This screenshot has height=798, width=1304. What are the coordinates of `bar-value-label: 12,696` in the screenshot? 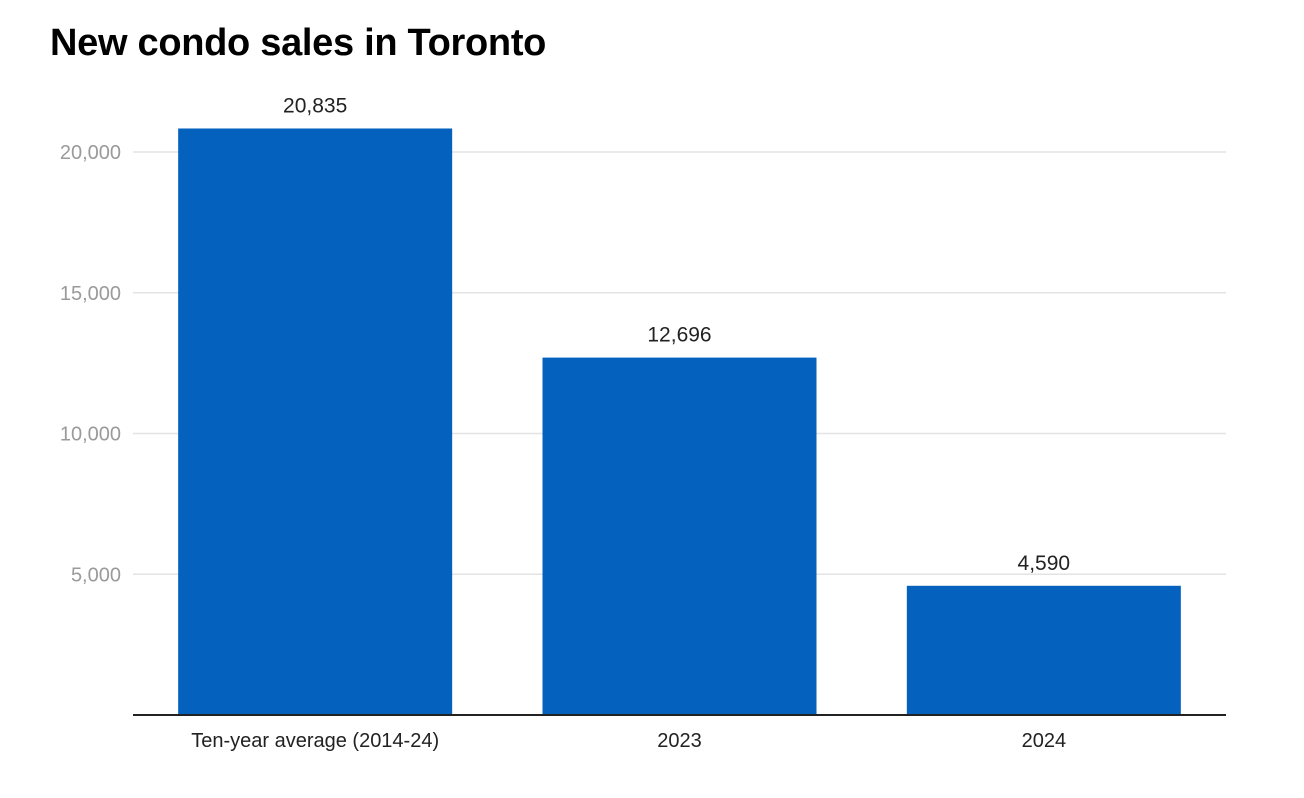 It's located at (679, 335).